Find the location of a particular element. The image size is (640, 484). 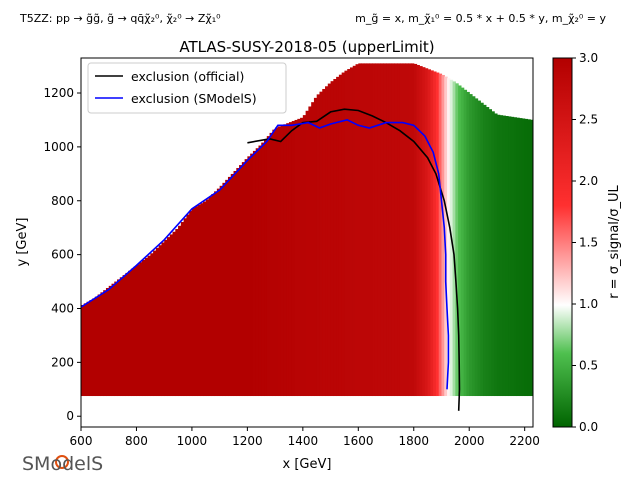

y-tick-label: 800 is located at coordinates (62, 201).